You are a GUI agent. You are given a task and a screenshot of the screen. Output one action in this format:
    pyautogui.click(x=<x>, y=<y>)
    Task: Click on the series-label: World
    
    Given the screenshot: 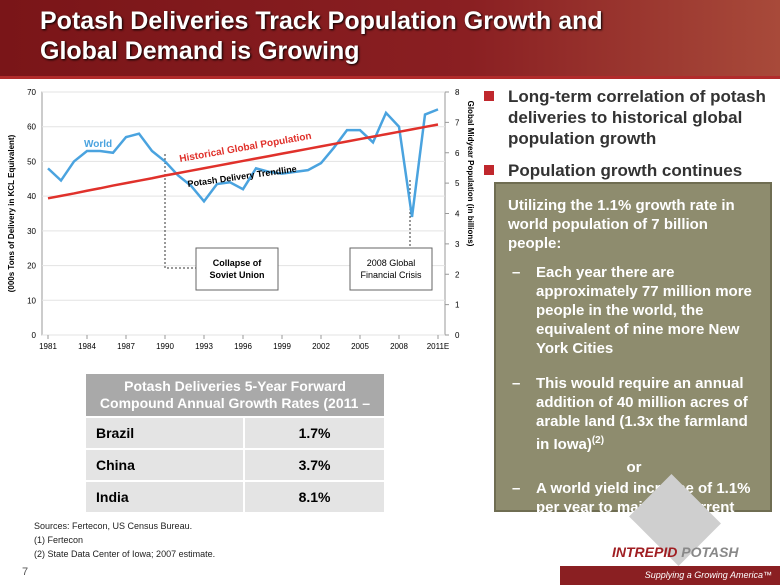 What is the action you would take?
    pyautogui.click(x=98, y=144)
    